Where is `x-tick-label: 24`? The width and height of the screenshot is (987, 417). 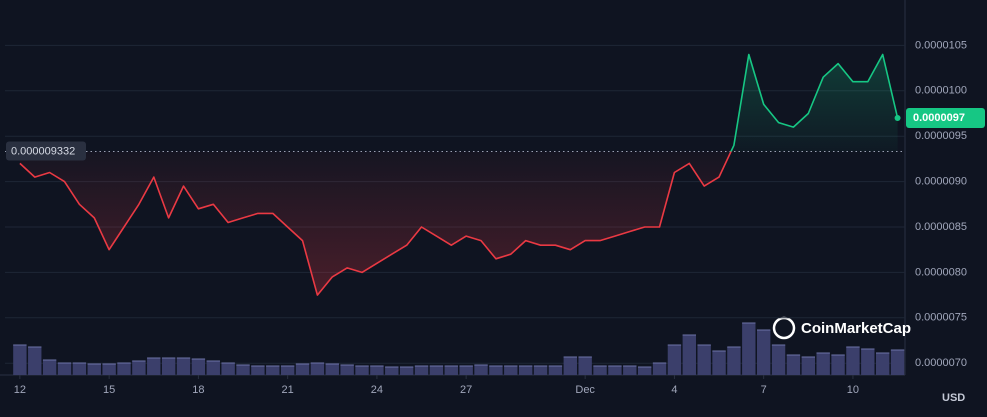
x-tick-label: 24 is located at coordinates (377, 390).